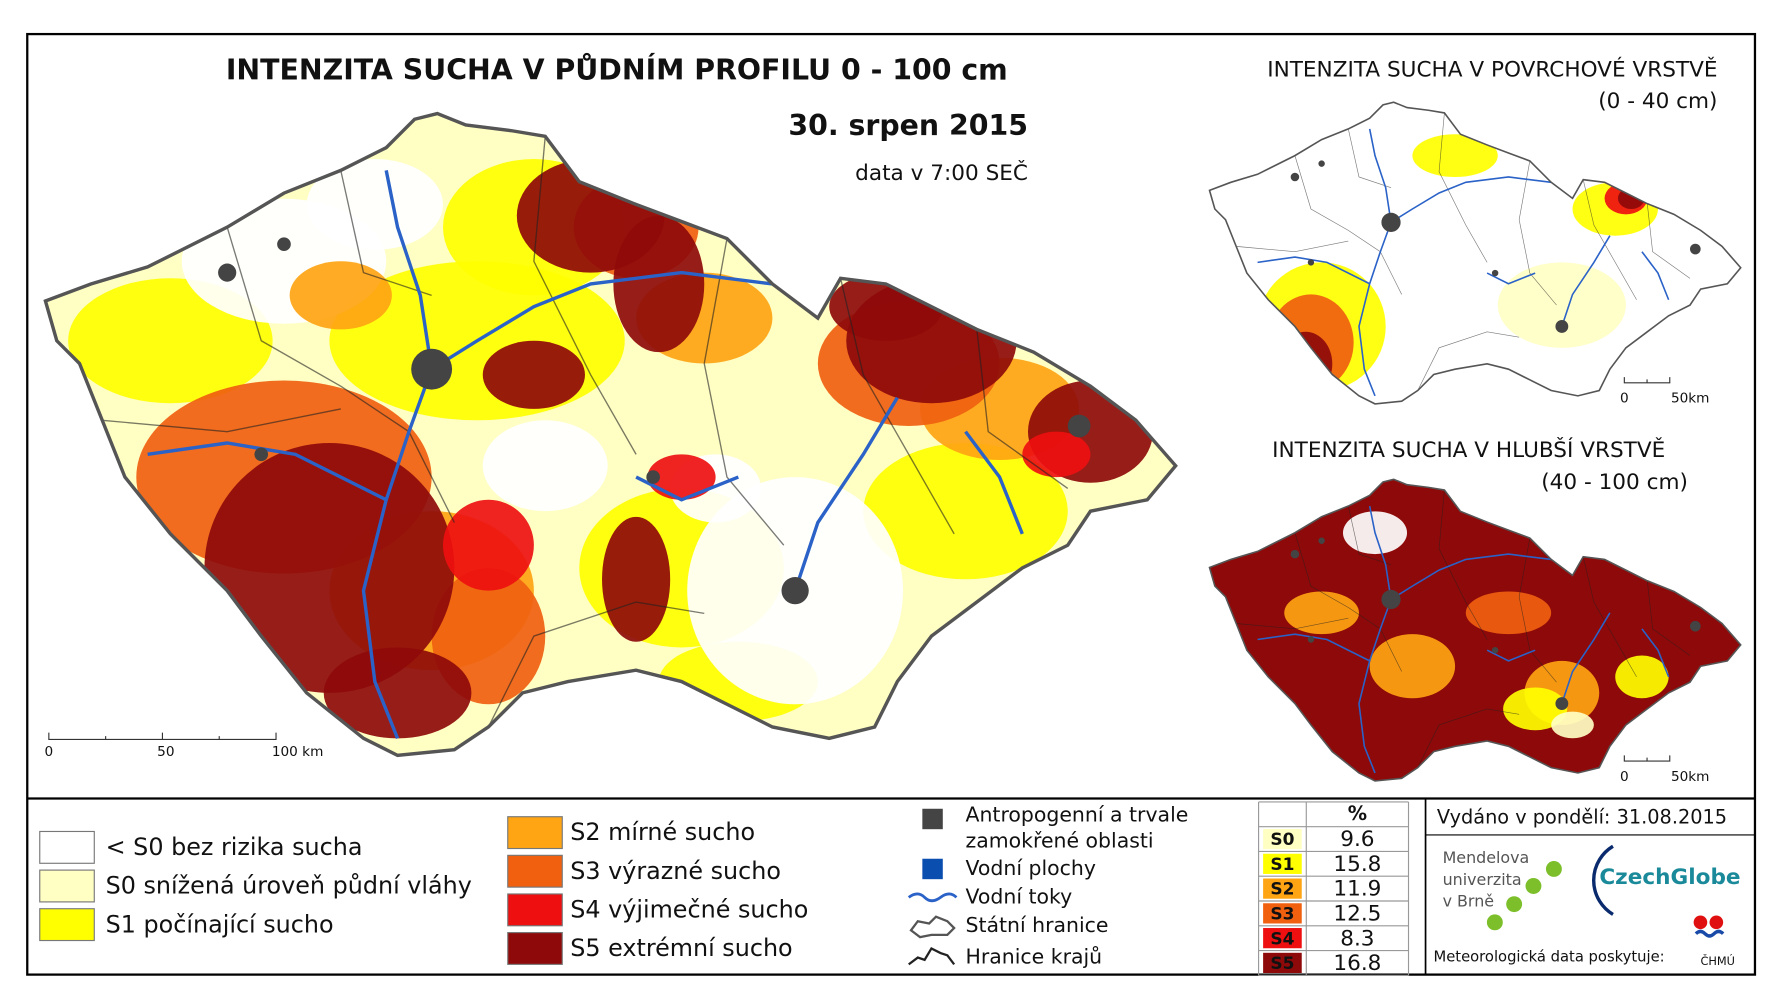 The width and height of the screenshot is (1772, 1003). What do you see at coordinates (1357, 938) in the screenshot?
I see `table-value: 8.3` at bounding box center [1357, 938].